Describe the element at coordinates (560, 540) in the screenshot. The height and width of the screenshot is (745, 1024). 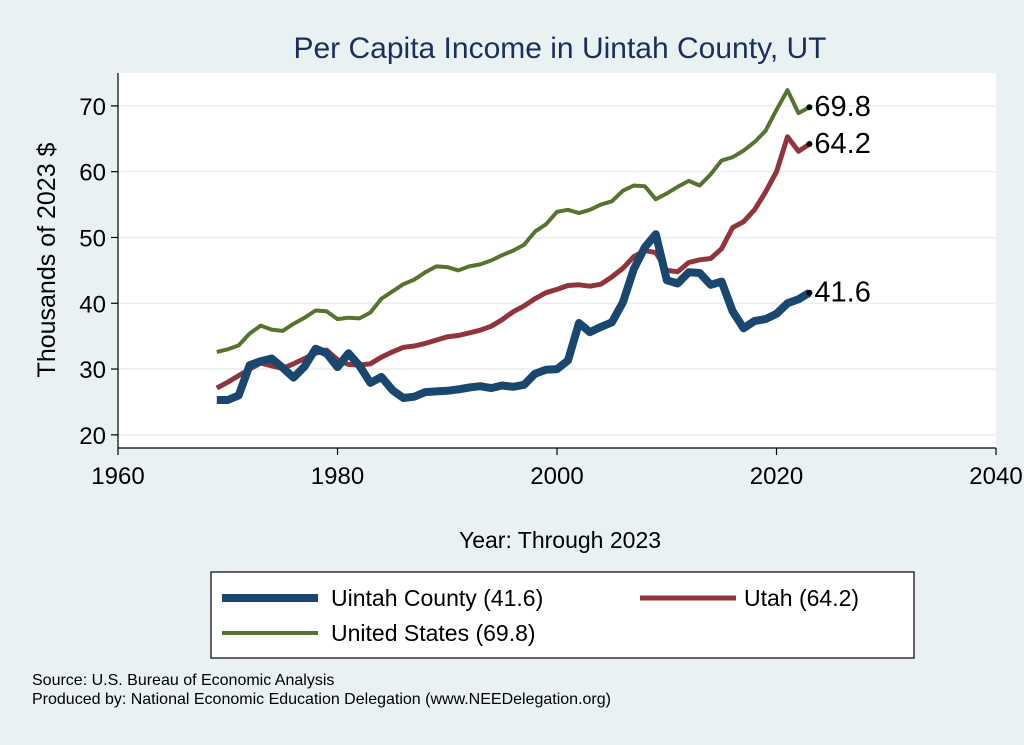
I see `x-axis-label: Year: Through 2023` at that location.